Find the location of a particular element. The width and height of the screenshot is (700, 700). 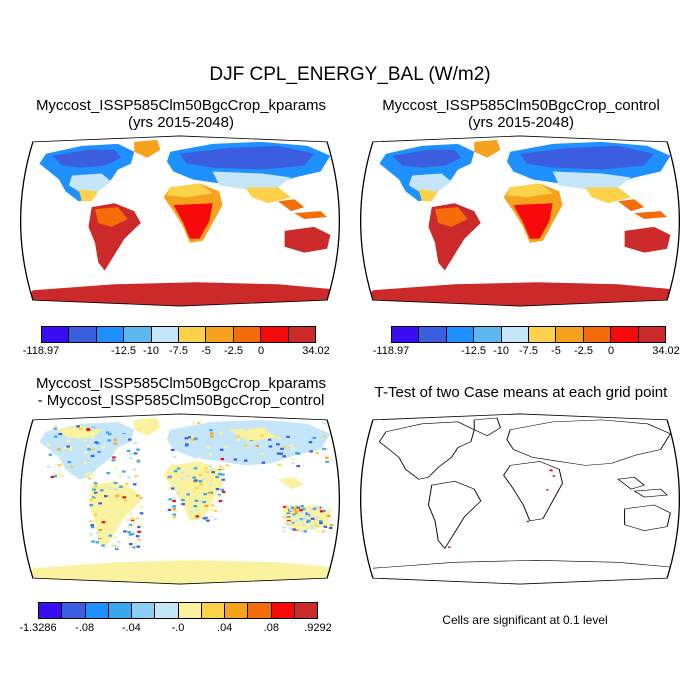

significant-cell is located at coordinates (551, 470).